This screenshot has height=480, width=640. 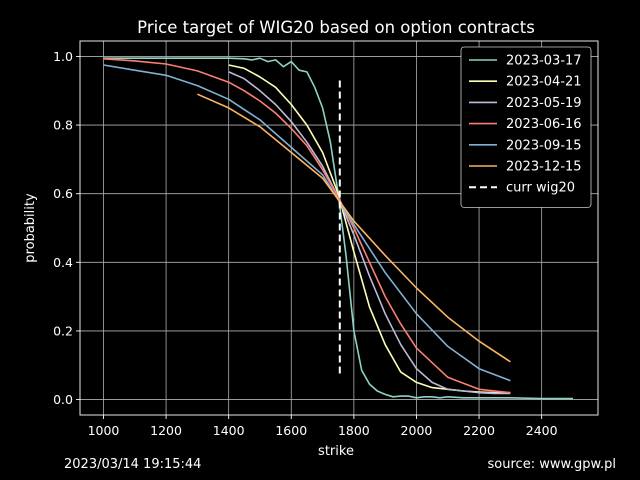 I want to click on legend-box, so click(x=526, y=127).